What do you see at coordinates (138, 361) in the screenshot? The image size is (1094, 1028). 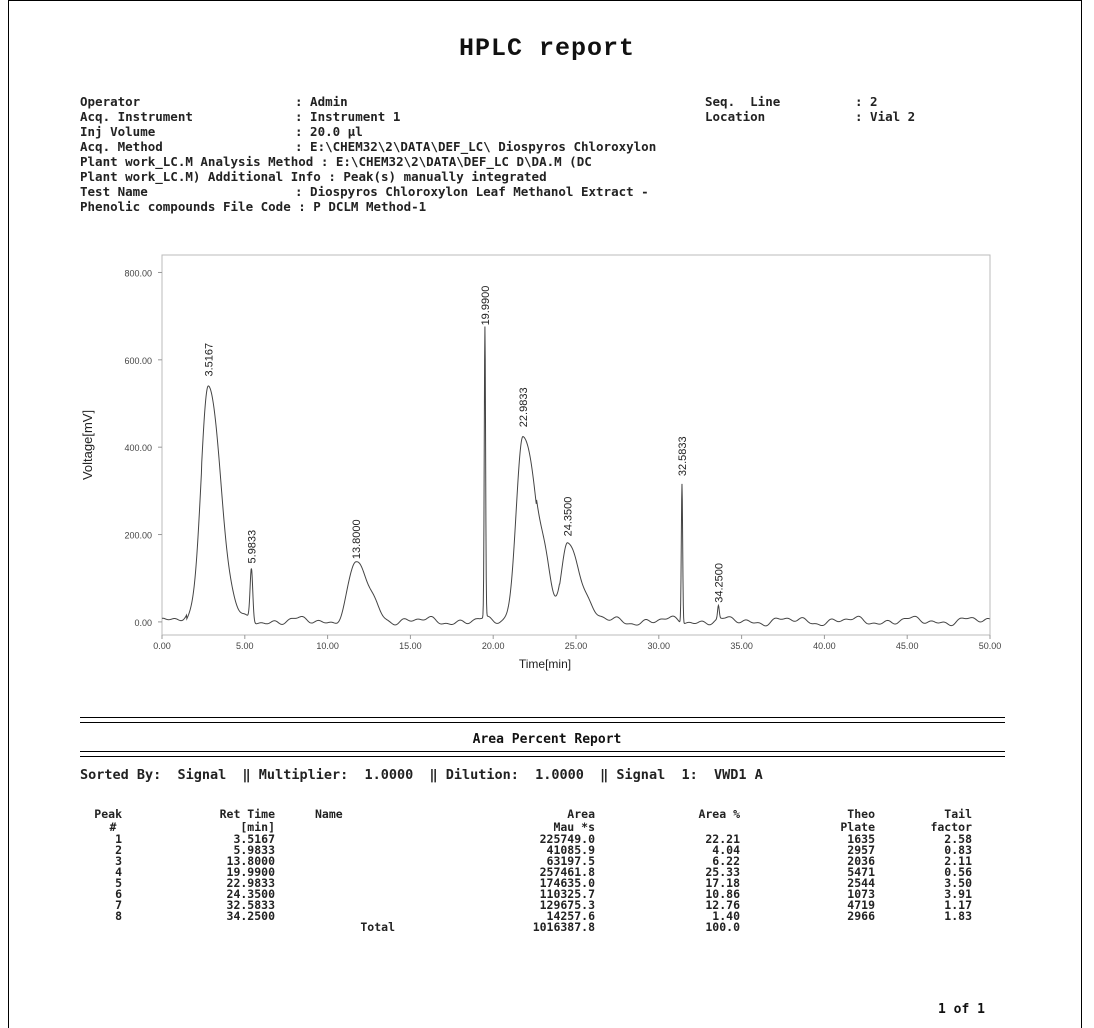 I see `y-tick-label: 600.00` at bounding box center [138, 361].